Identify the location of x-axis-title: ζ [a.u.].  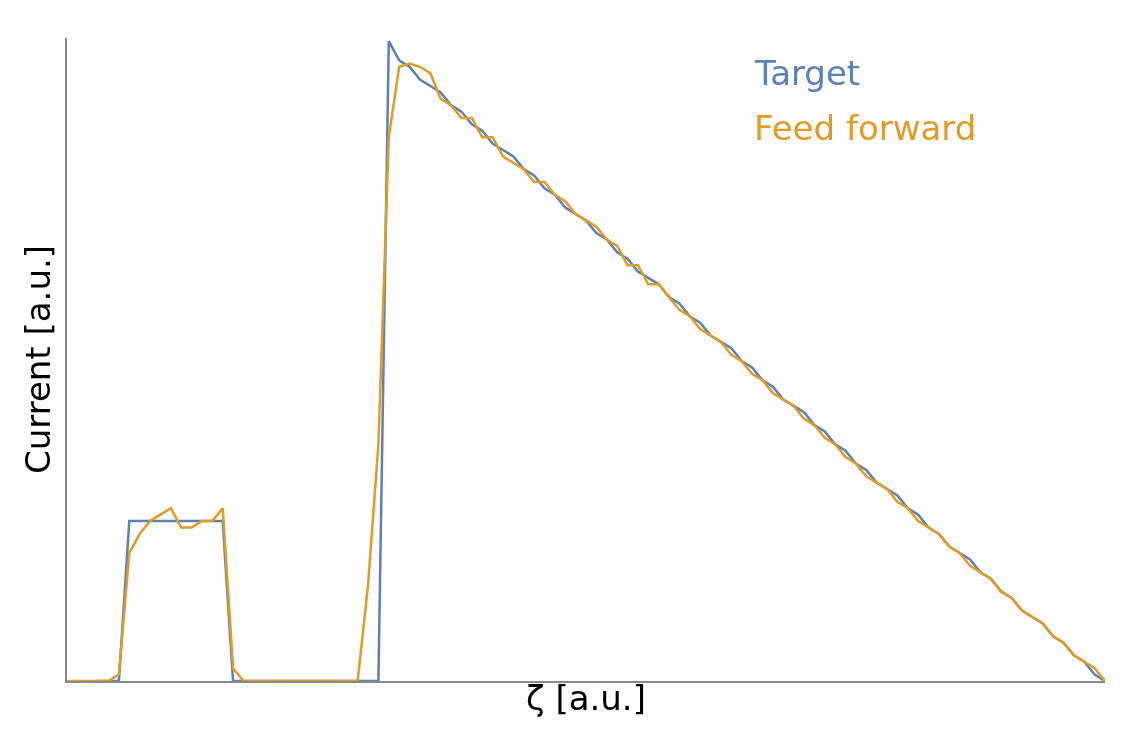
(586, 698).